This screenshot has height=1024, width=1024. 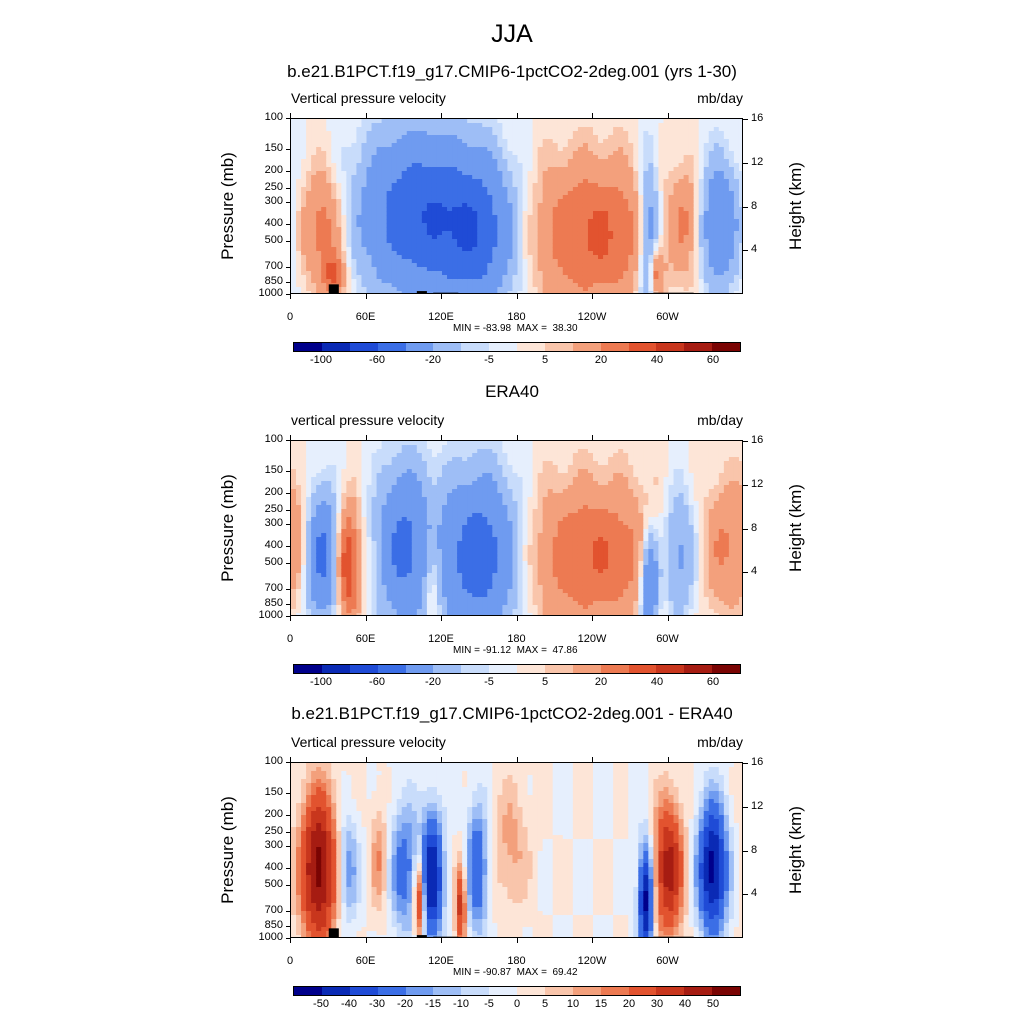 I want to click on colorbar-swatch, so click(x=503, y=347).